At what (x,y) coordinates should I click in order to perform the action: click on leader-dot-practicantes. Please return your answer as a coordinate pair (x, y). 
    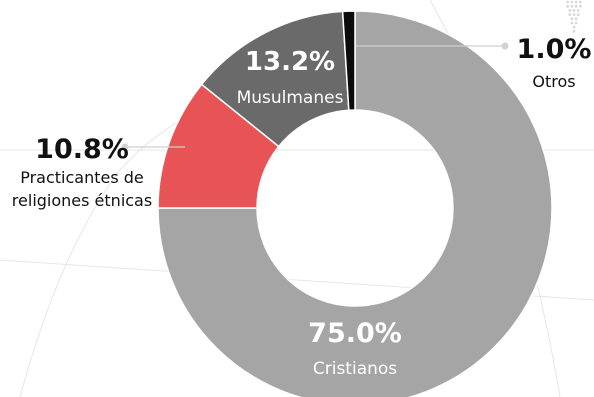
    Looking at the image, I should click on (125, 147).